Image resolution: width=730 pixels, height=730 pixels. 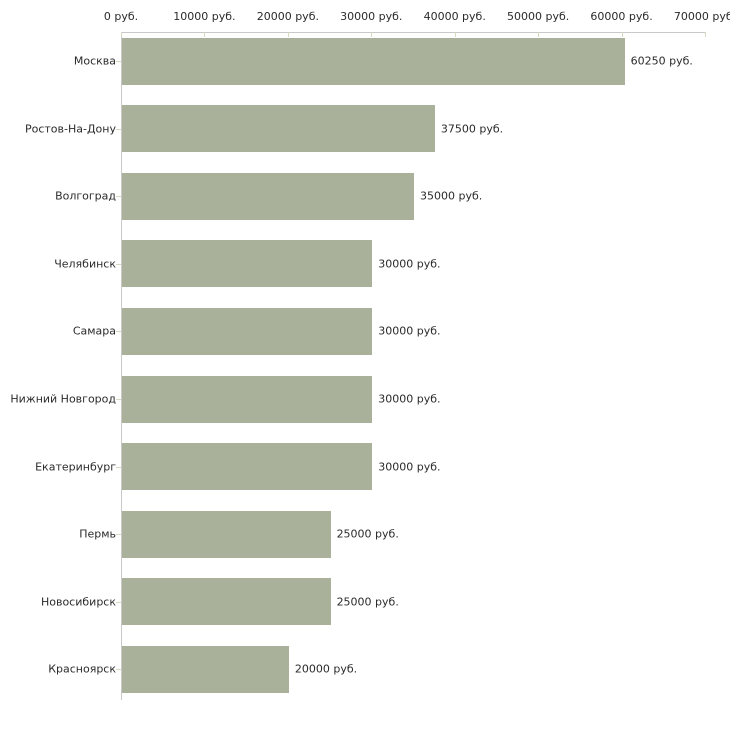 I want to click on x-axis-tick-label: 70000 руб., so click(x=701, y=16).